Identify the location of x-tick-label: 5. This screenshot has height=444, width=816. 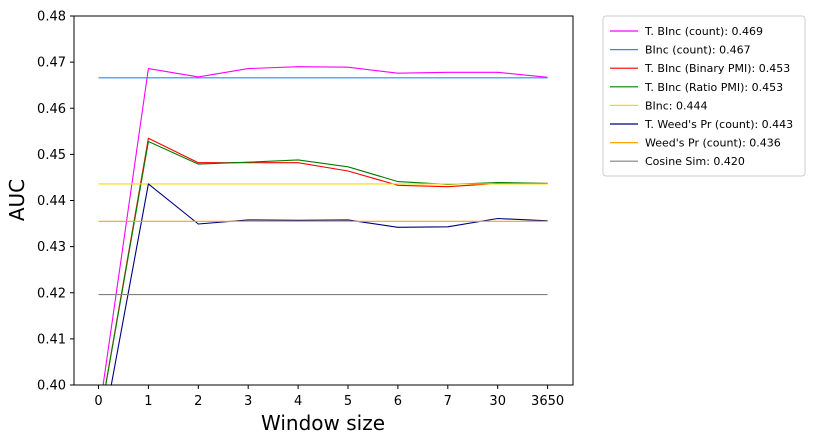
(348, 401).